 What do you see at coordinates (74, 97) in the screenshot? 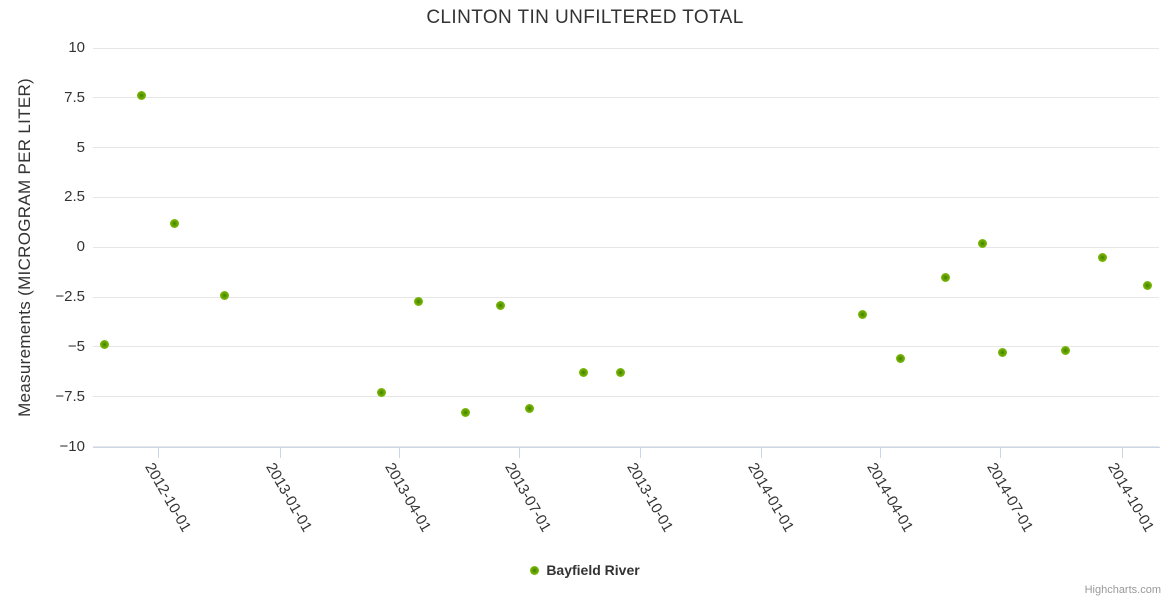
I see `y-axis-tick-label: 7.5` at bounding box center [74, 97].